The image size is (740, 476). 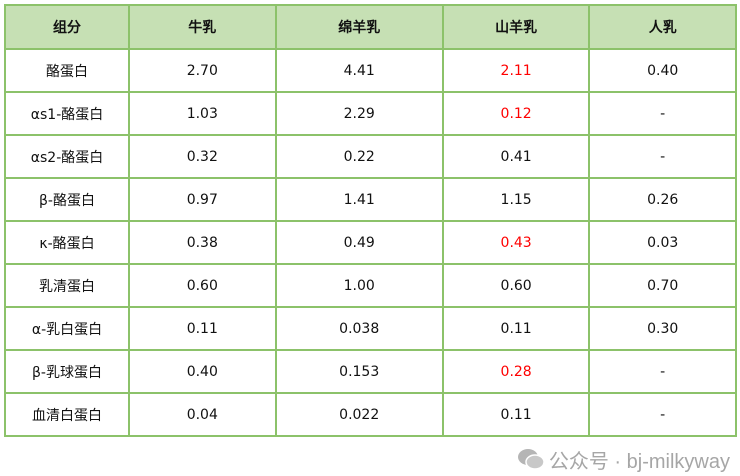 What do you see at coordinates (67, 242) in the screenshot?
I see `row-label: κ-酪蛋白` at bounding box center [67, 242].